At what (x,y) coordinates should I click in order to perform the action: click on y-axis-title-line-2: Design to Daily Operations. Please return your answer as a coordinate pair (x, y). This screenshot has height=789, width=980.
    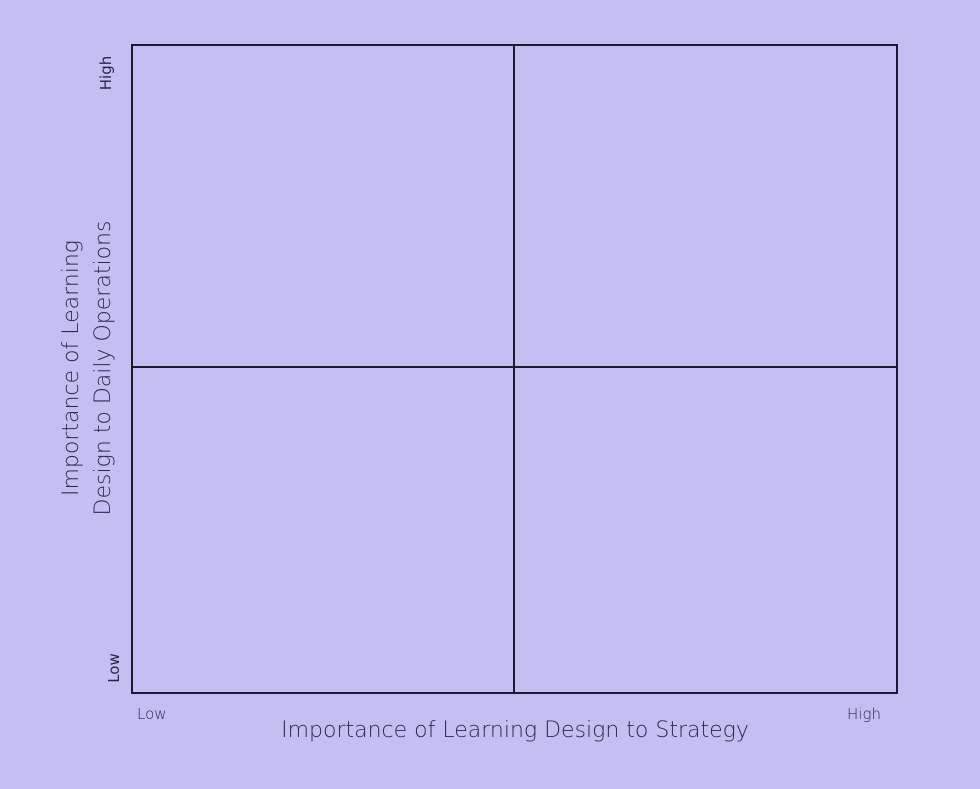
    Looking at the image, I should click on (103, 368).